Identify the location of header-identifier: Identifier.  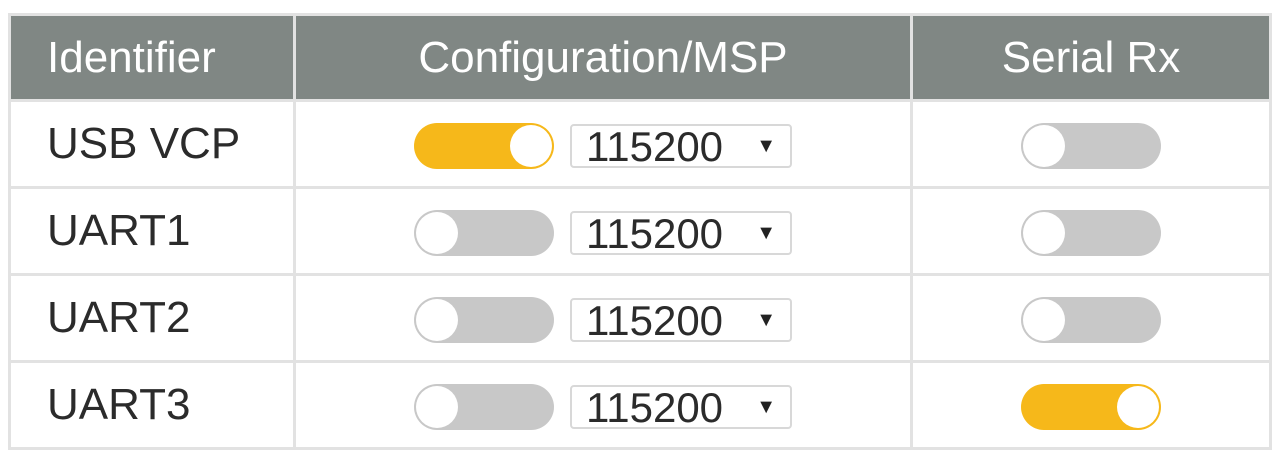
(152, 57).